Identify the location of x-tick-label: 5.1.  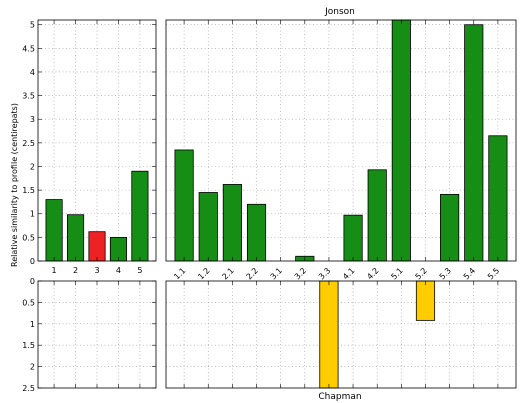
(396, 273).